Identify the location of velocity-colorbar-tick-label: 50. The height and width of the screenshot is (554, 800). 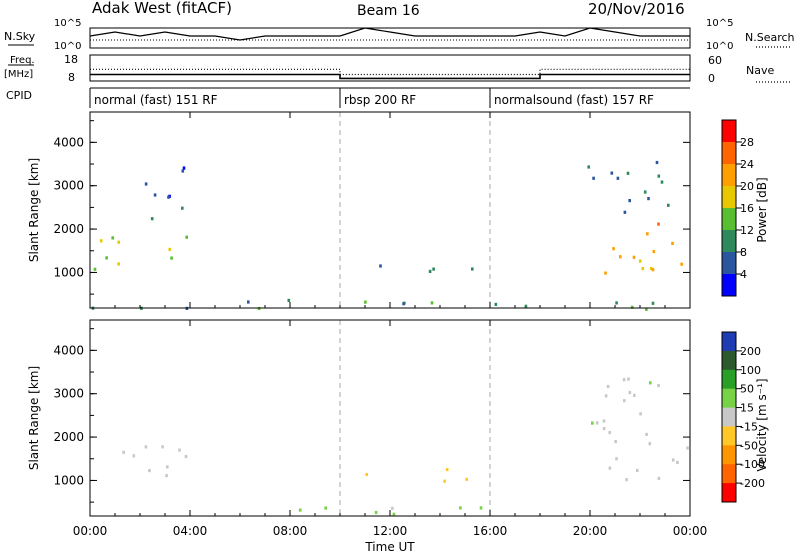
(747, 389).